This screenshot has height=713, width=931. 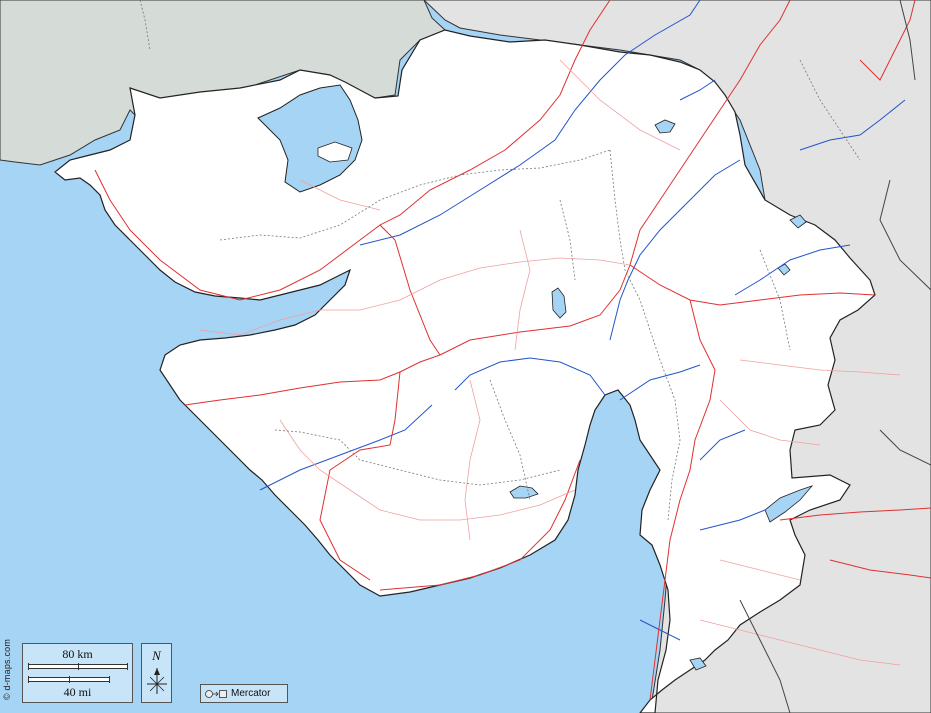 What do you see at coordinates (310, 138) in the screenshot?
I see `rann-lake` at bounding box center [310, 138].